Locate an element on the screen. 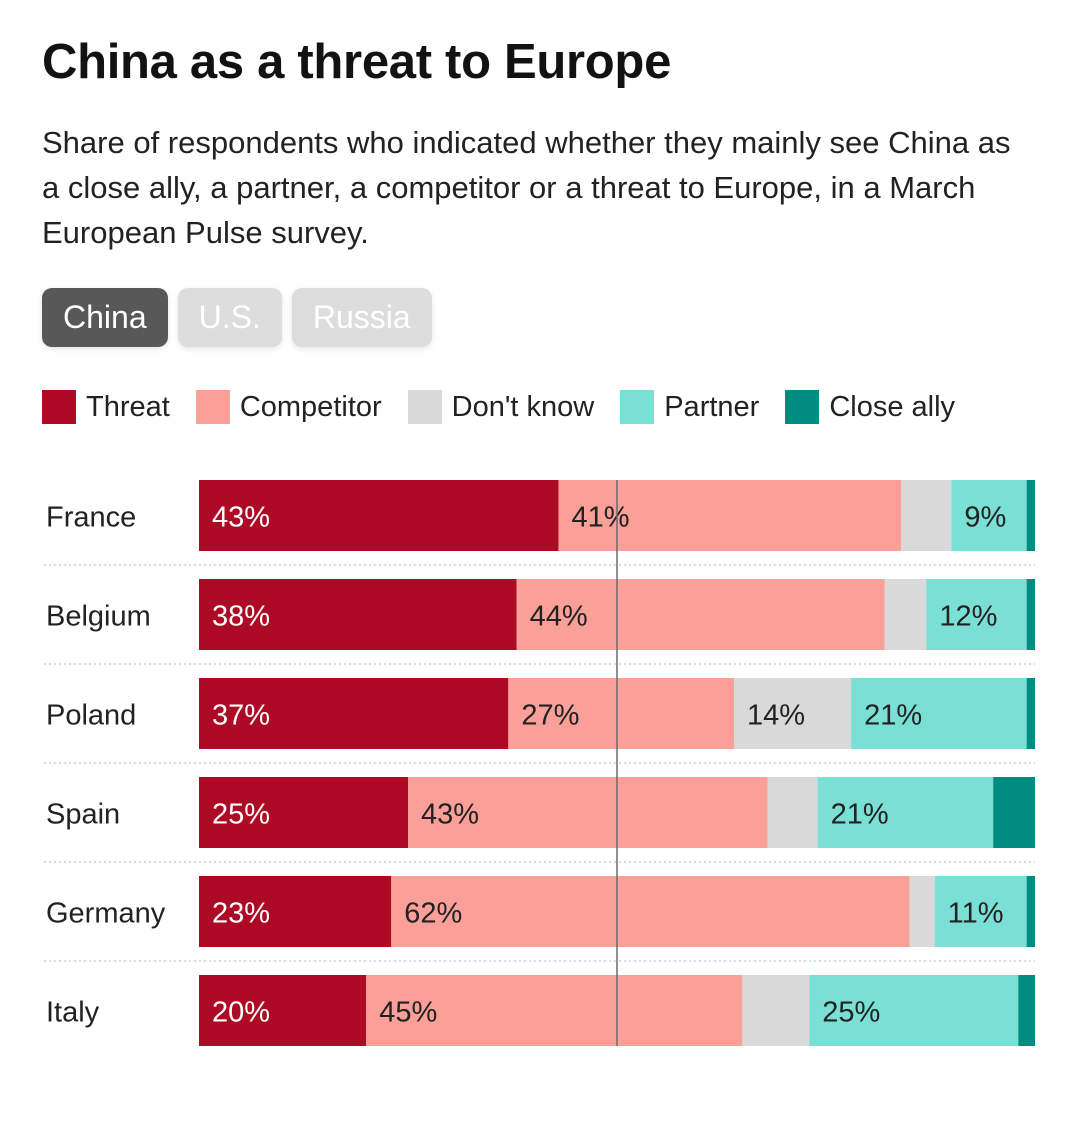 The width and height of the screenshot is (1080, 1124). category-label-poland: Poland is located at coordinates (91, 716).